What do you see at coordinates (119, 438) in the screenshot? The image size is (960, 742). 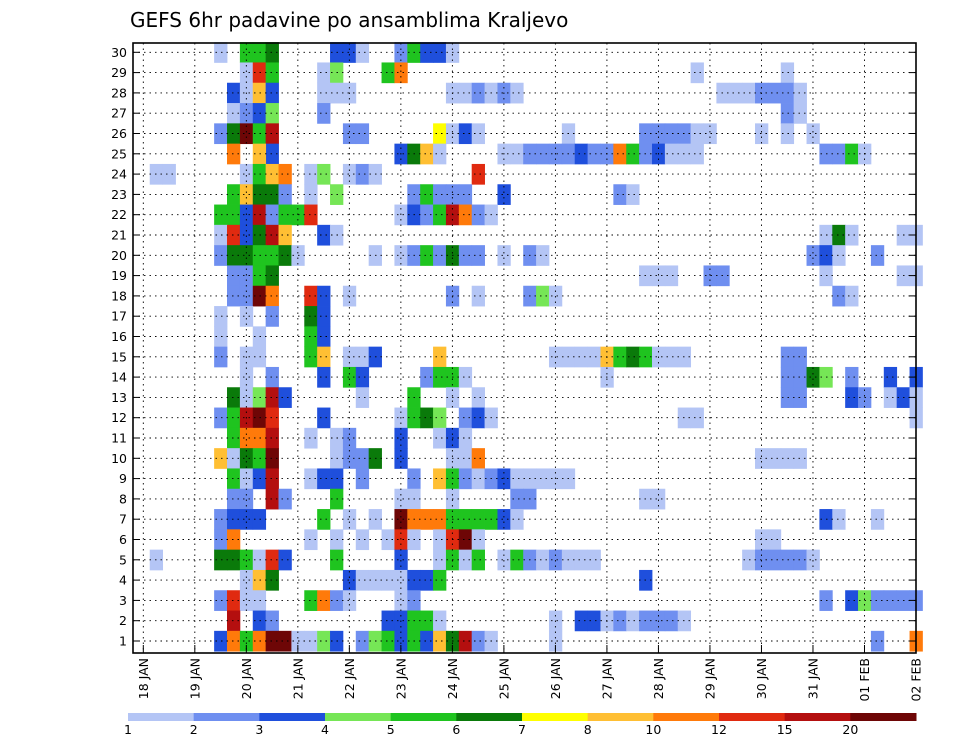 I see `y-tick-label-10: 11` at bounding box center [119, 438].